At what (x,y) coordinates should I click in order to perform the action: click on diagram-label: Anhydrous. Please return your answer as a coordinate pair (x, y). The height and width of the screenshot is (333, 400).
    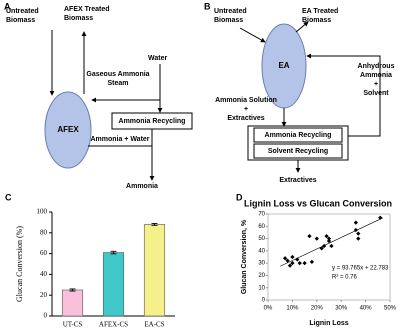
    Looking at the image, I should click on (376, 66).